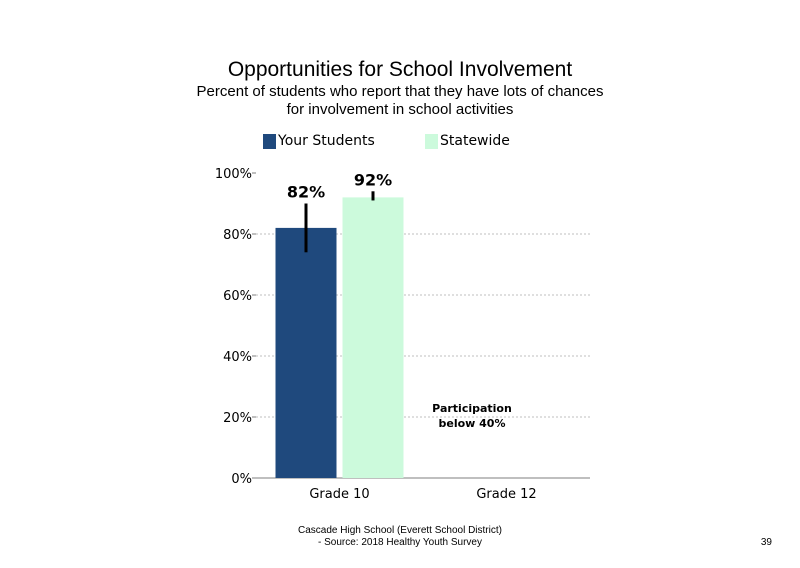 The height and width of the screenshot is (568, 800). I want to click on x-tick-label-0: Grade 10, so click(339, 494).